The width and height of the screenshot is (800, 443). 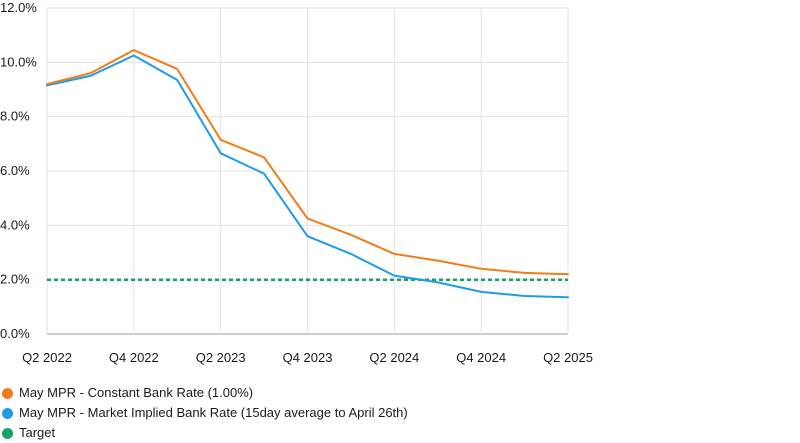 I want to click on legend-swatch-blue, so click(x=7, y=413).